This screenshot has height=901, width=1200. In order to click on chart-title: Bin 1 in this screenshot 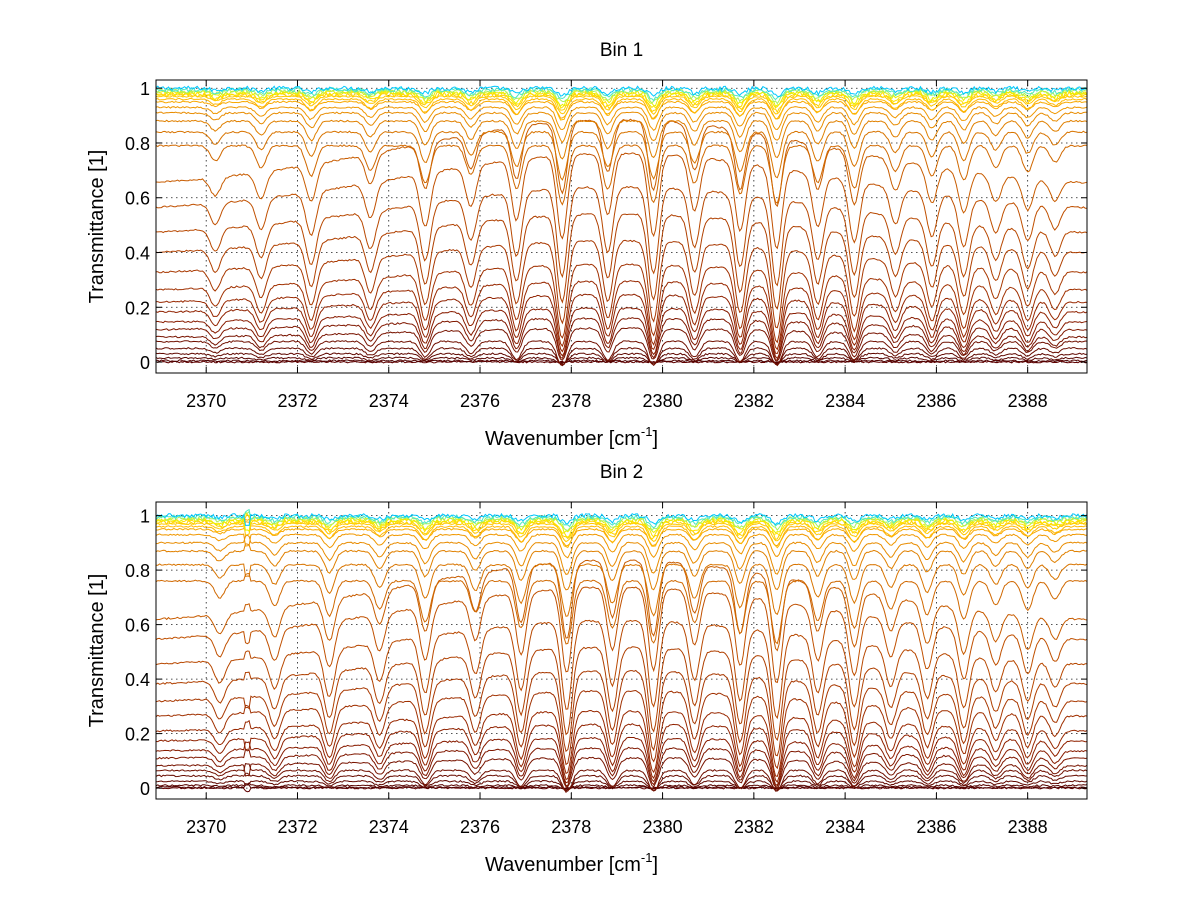, I will do `click(621, 50)`.